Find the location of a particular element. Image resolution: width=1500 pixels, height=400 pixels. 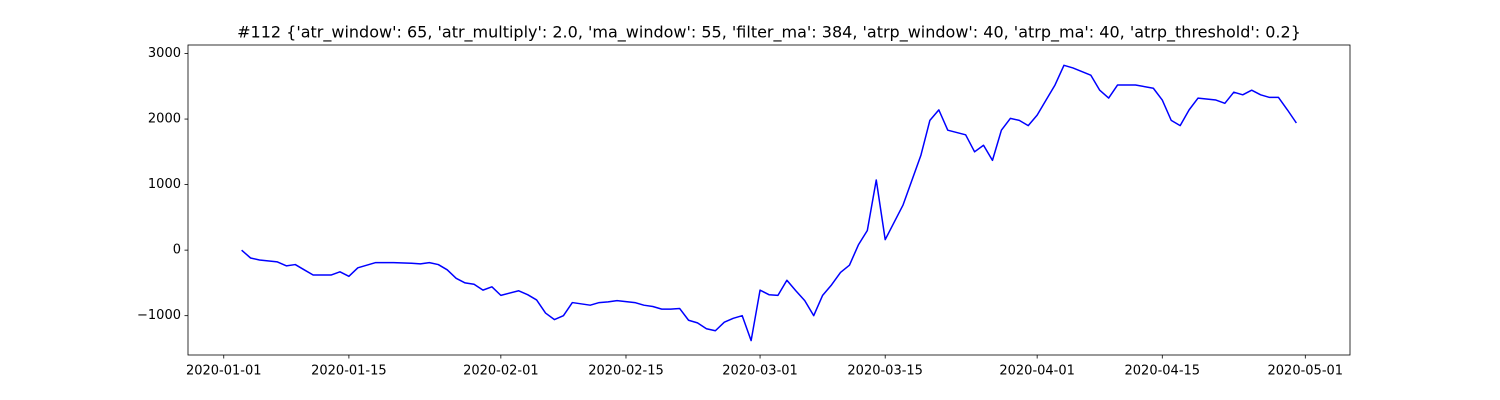

x-tick-label: 2020-05-01 is located at coordinates (1306, 371).